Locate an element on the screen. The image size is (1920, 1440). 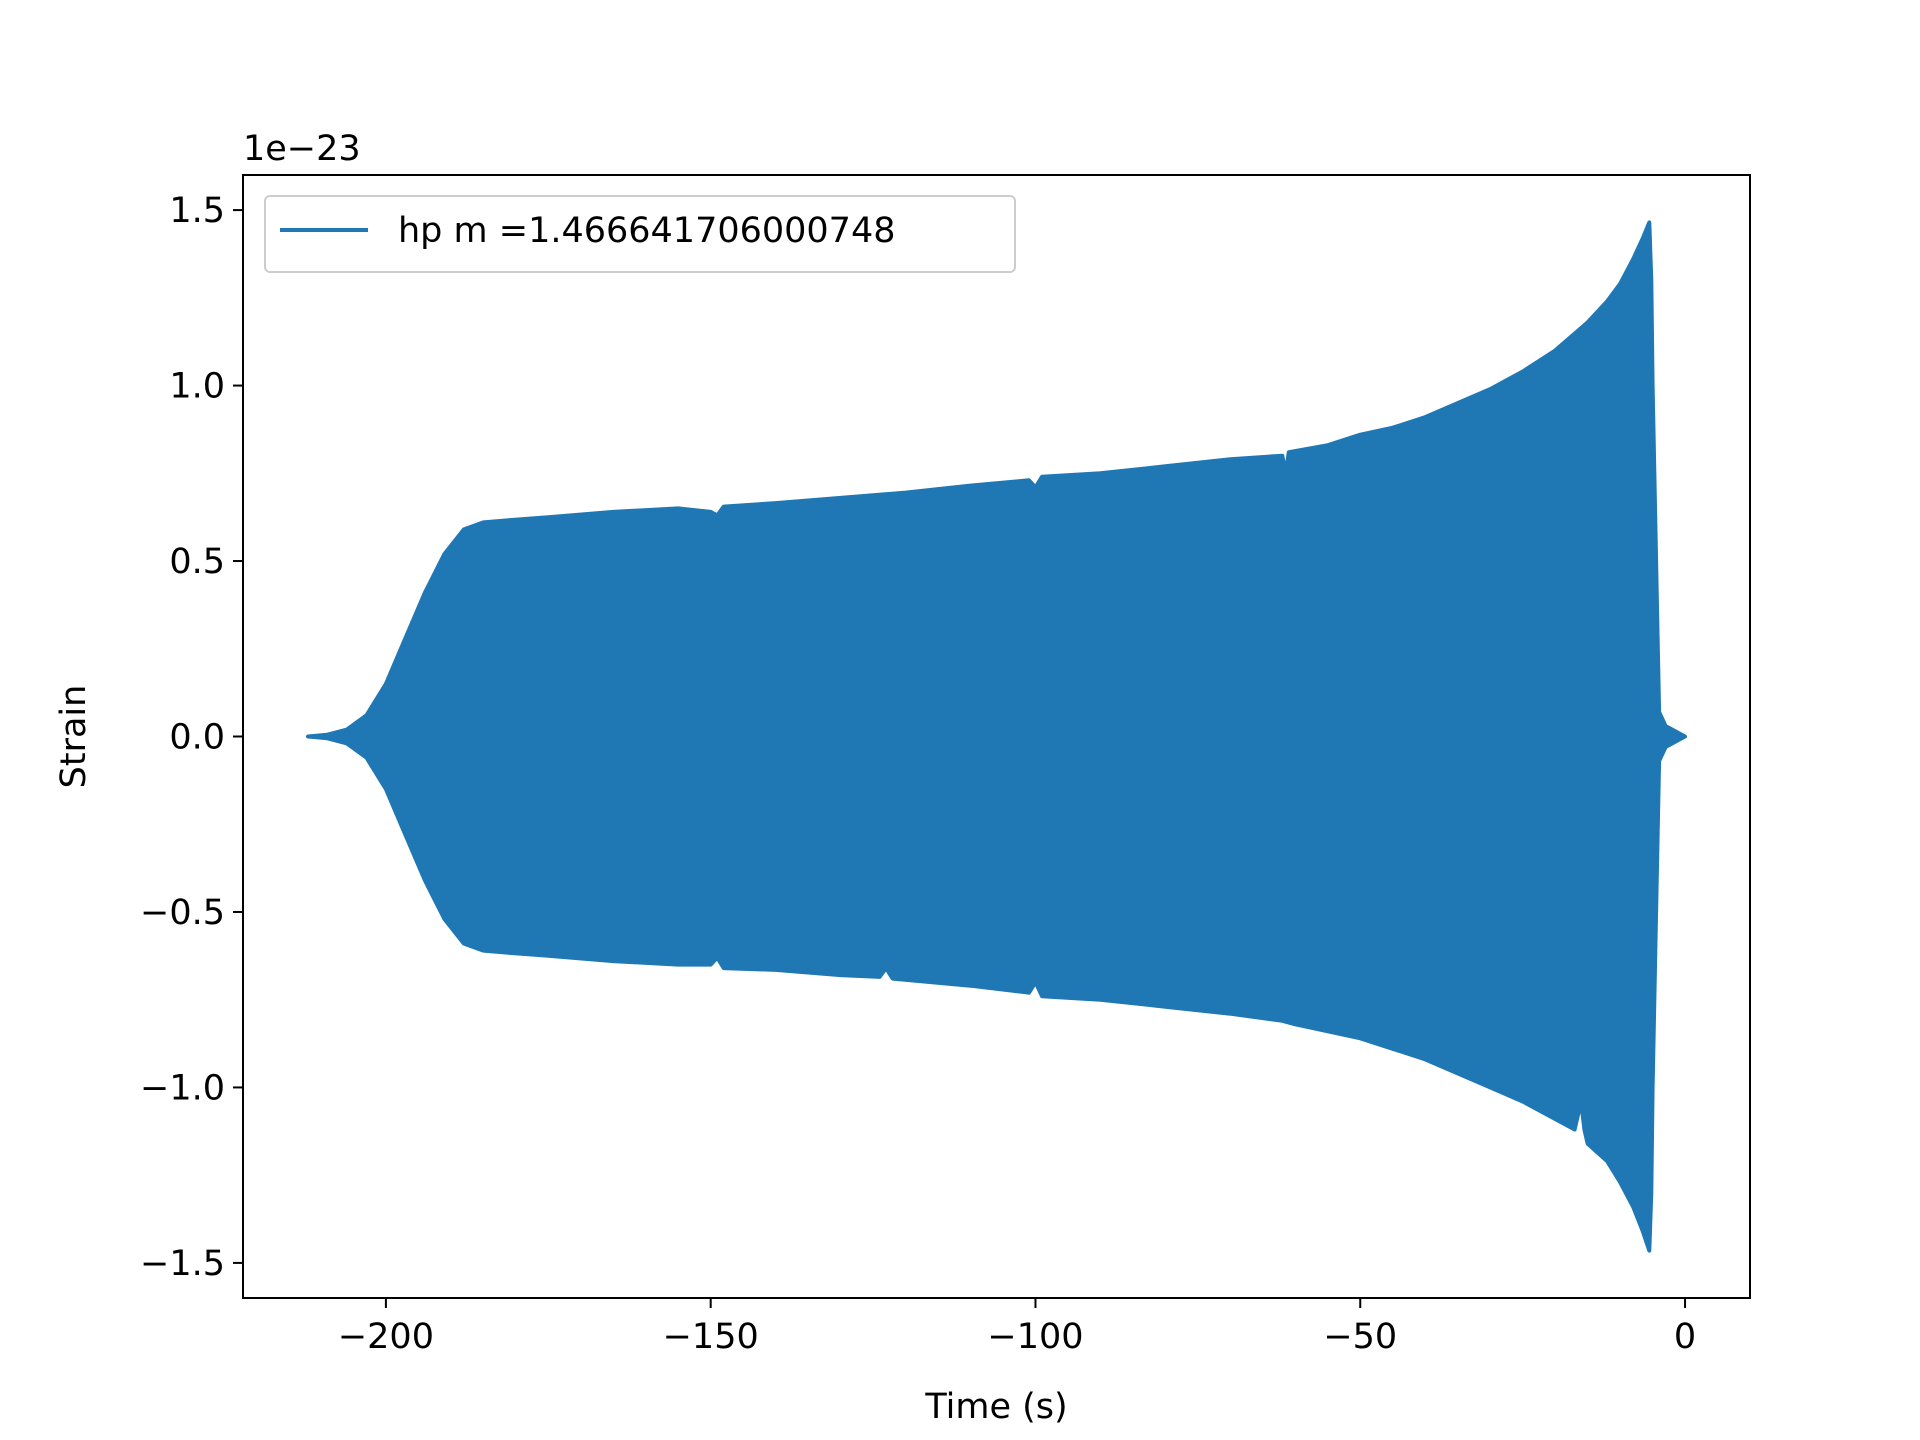
y-tick-label: 1.0 is located at coordinates (197, 387).